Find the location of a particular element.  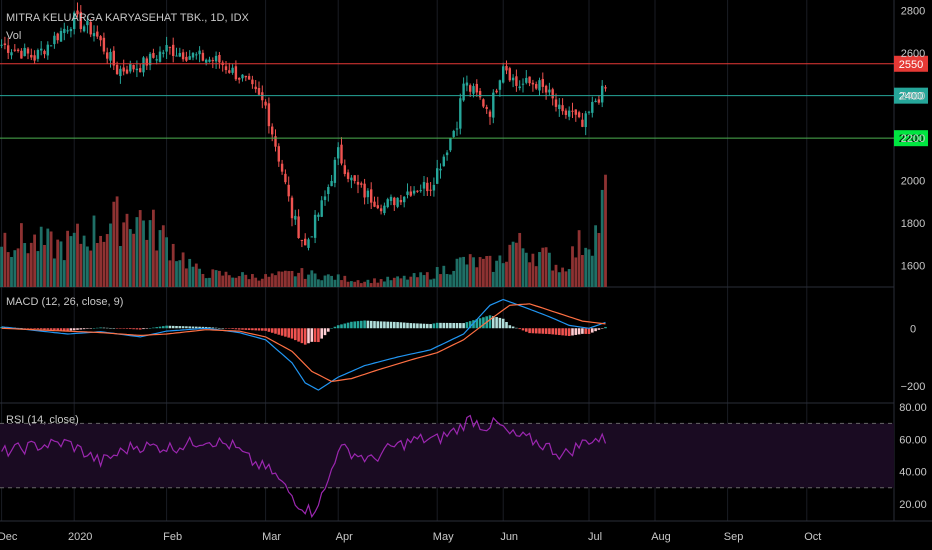

rsi-label: RSI (14, close) is located at coordinates (42, 420).